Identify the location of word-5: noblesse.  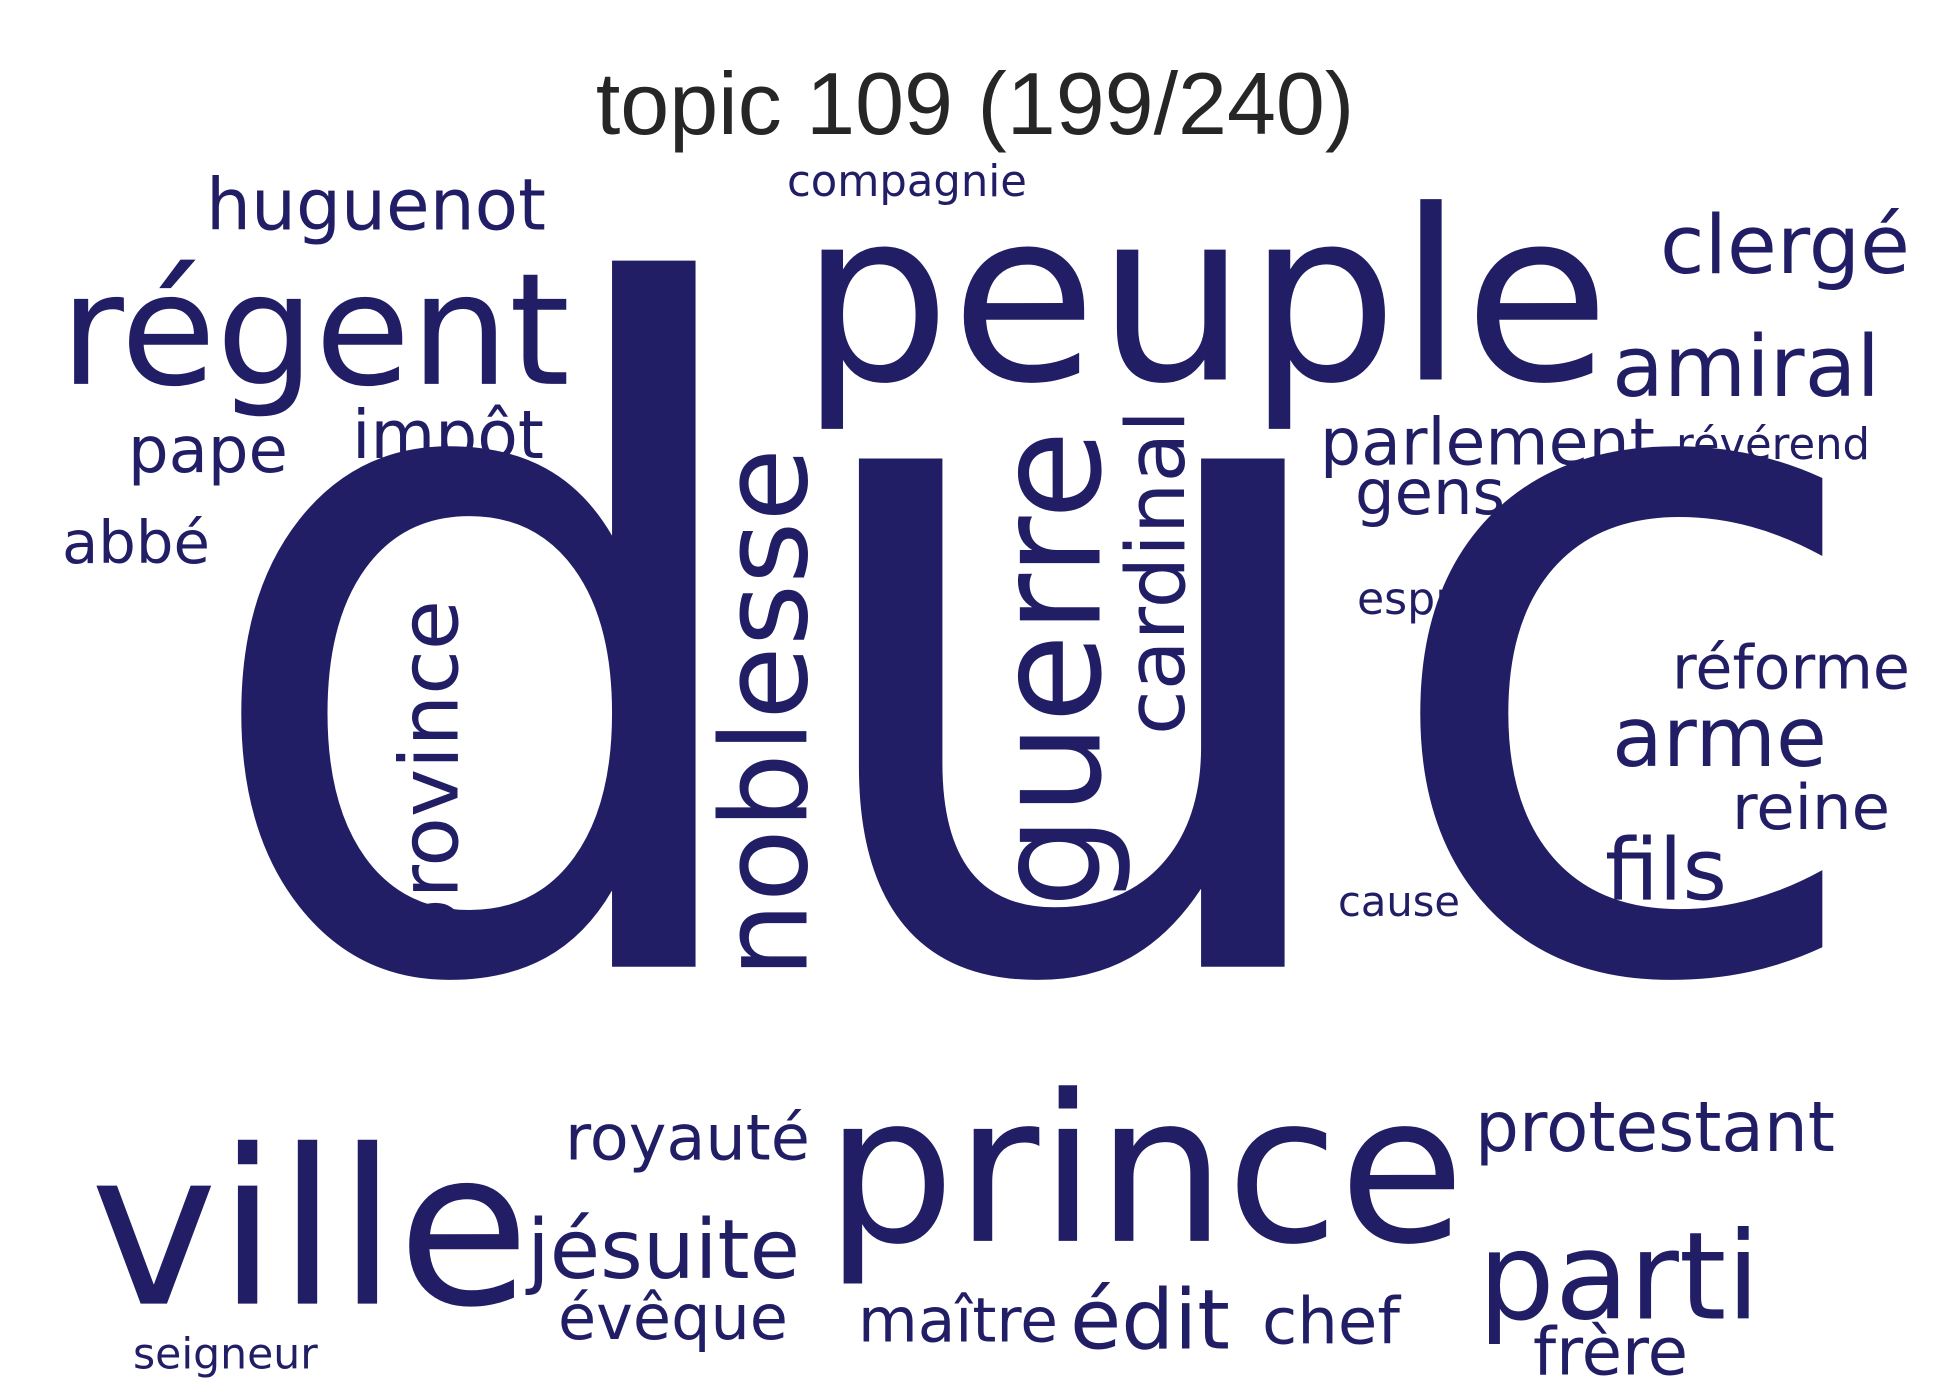
(765, 713).